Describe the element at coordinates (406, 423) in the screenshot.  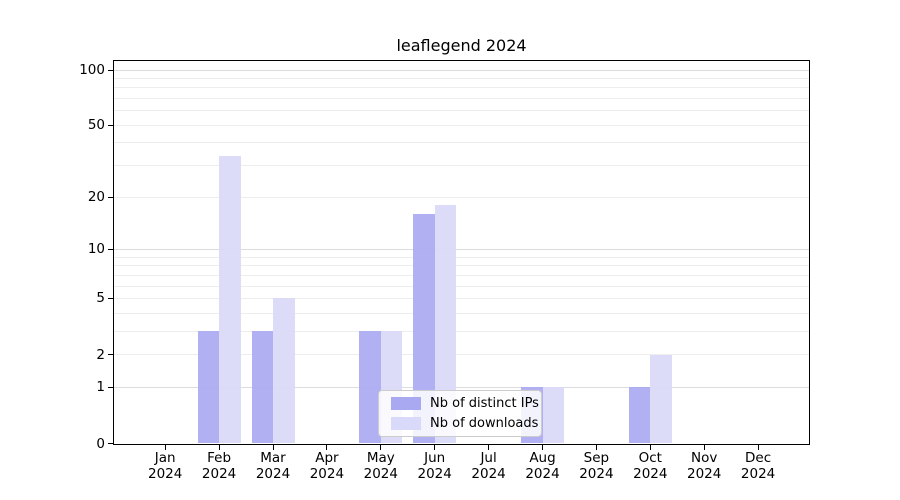
I see `legend-swatch-downloads` at that location.